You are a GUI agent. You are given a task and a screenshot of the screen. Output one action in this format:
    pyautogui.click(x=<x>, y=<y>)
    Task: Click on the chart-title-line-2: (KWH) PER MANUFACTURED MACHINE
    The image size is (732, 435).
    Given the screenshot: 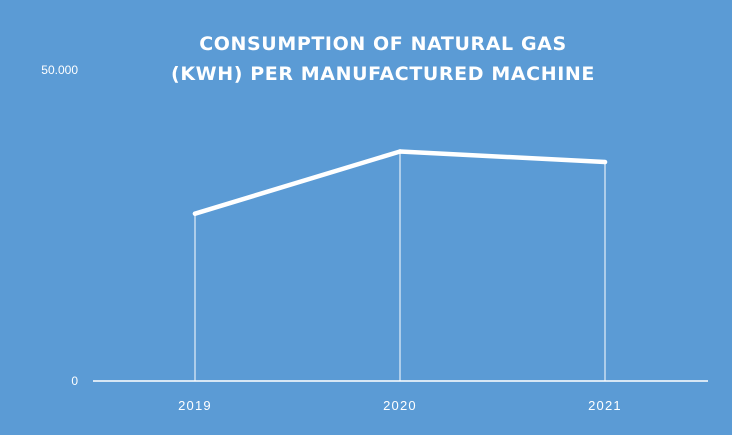 What is the action you would take?
    pyautogui.click(x=383, y=74)
    